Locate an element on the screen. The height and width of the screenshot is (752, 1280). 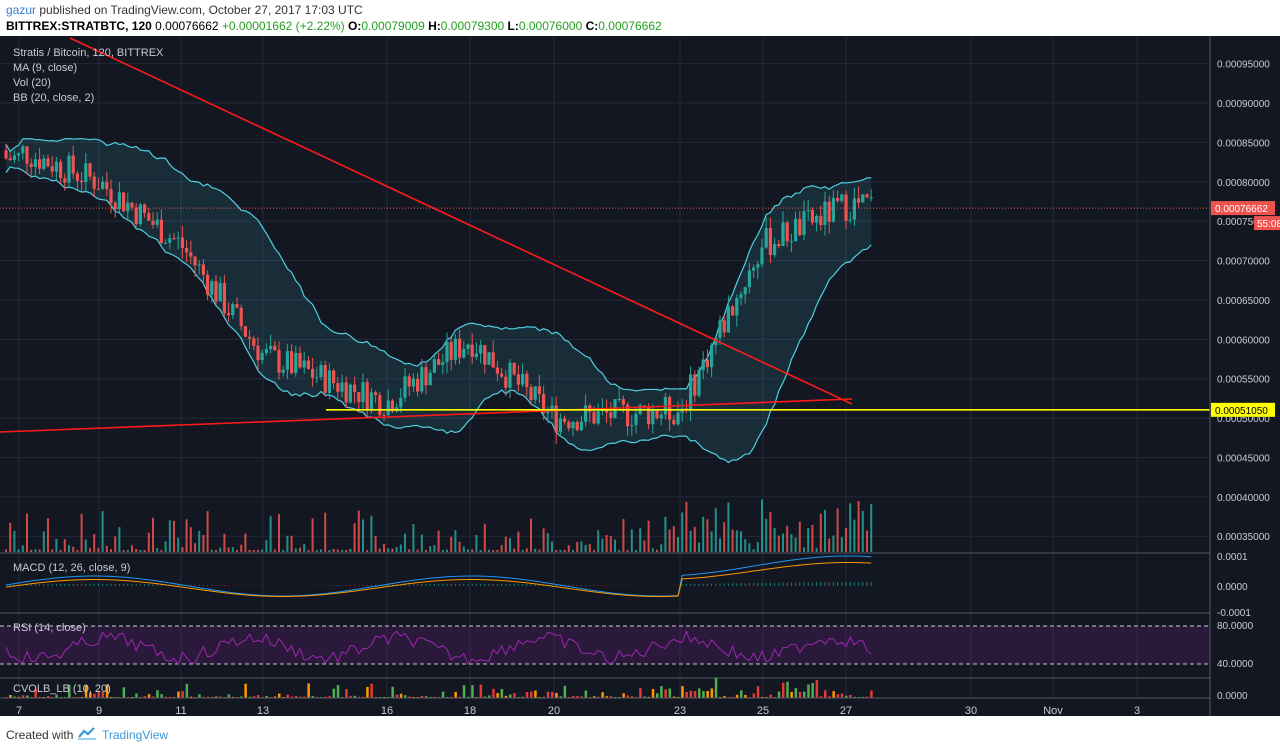
countdown-tag: 55:08 is located at coordinates (1268, 224).